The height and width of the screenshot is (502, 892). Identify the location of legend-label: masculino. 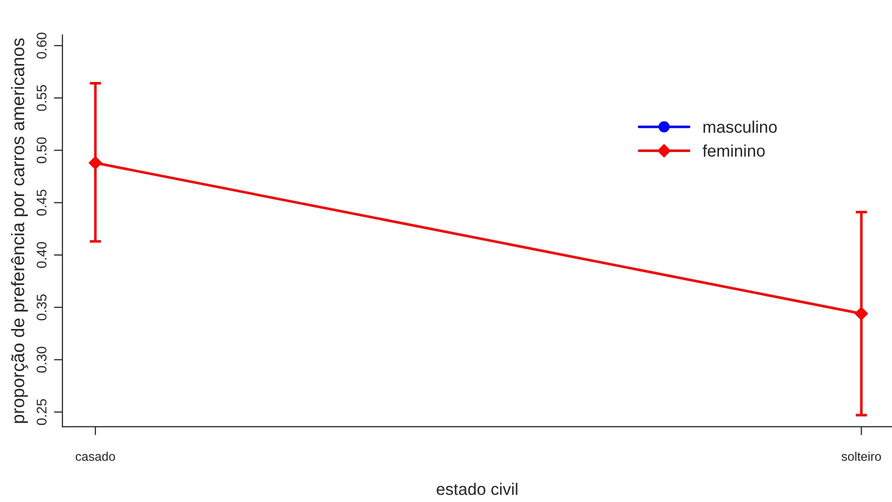
(740, 126).